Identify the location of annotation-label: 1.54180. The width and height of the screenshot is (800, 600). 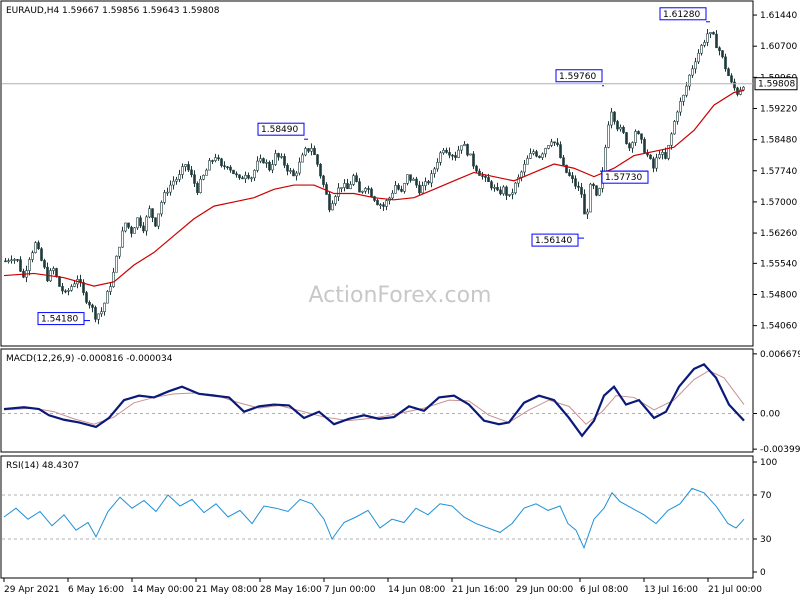
(59, 320).